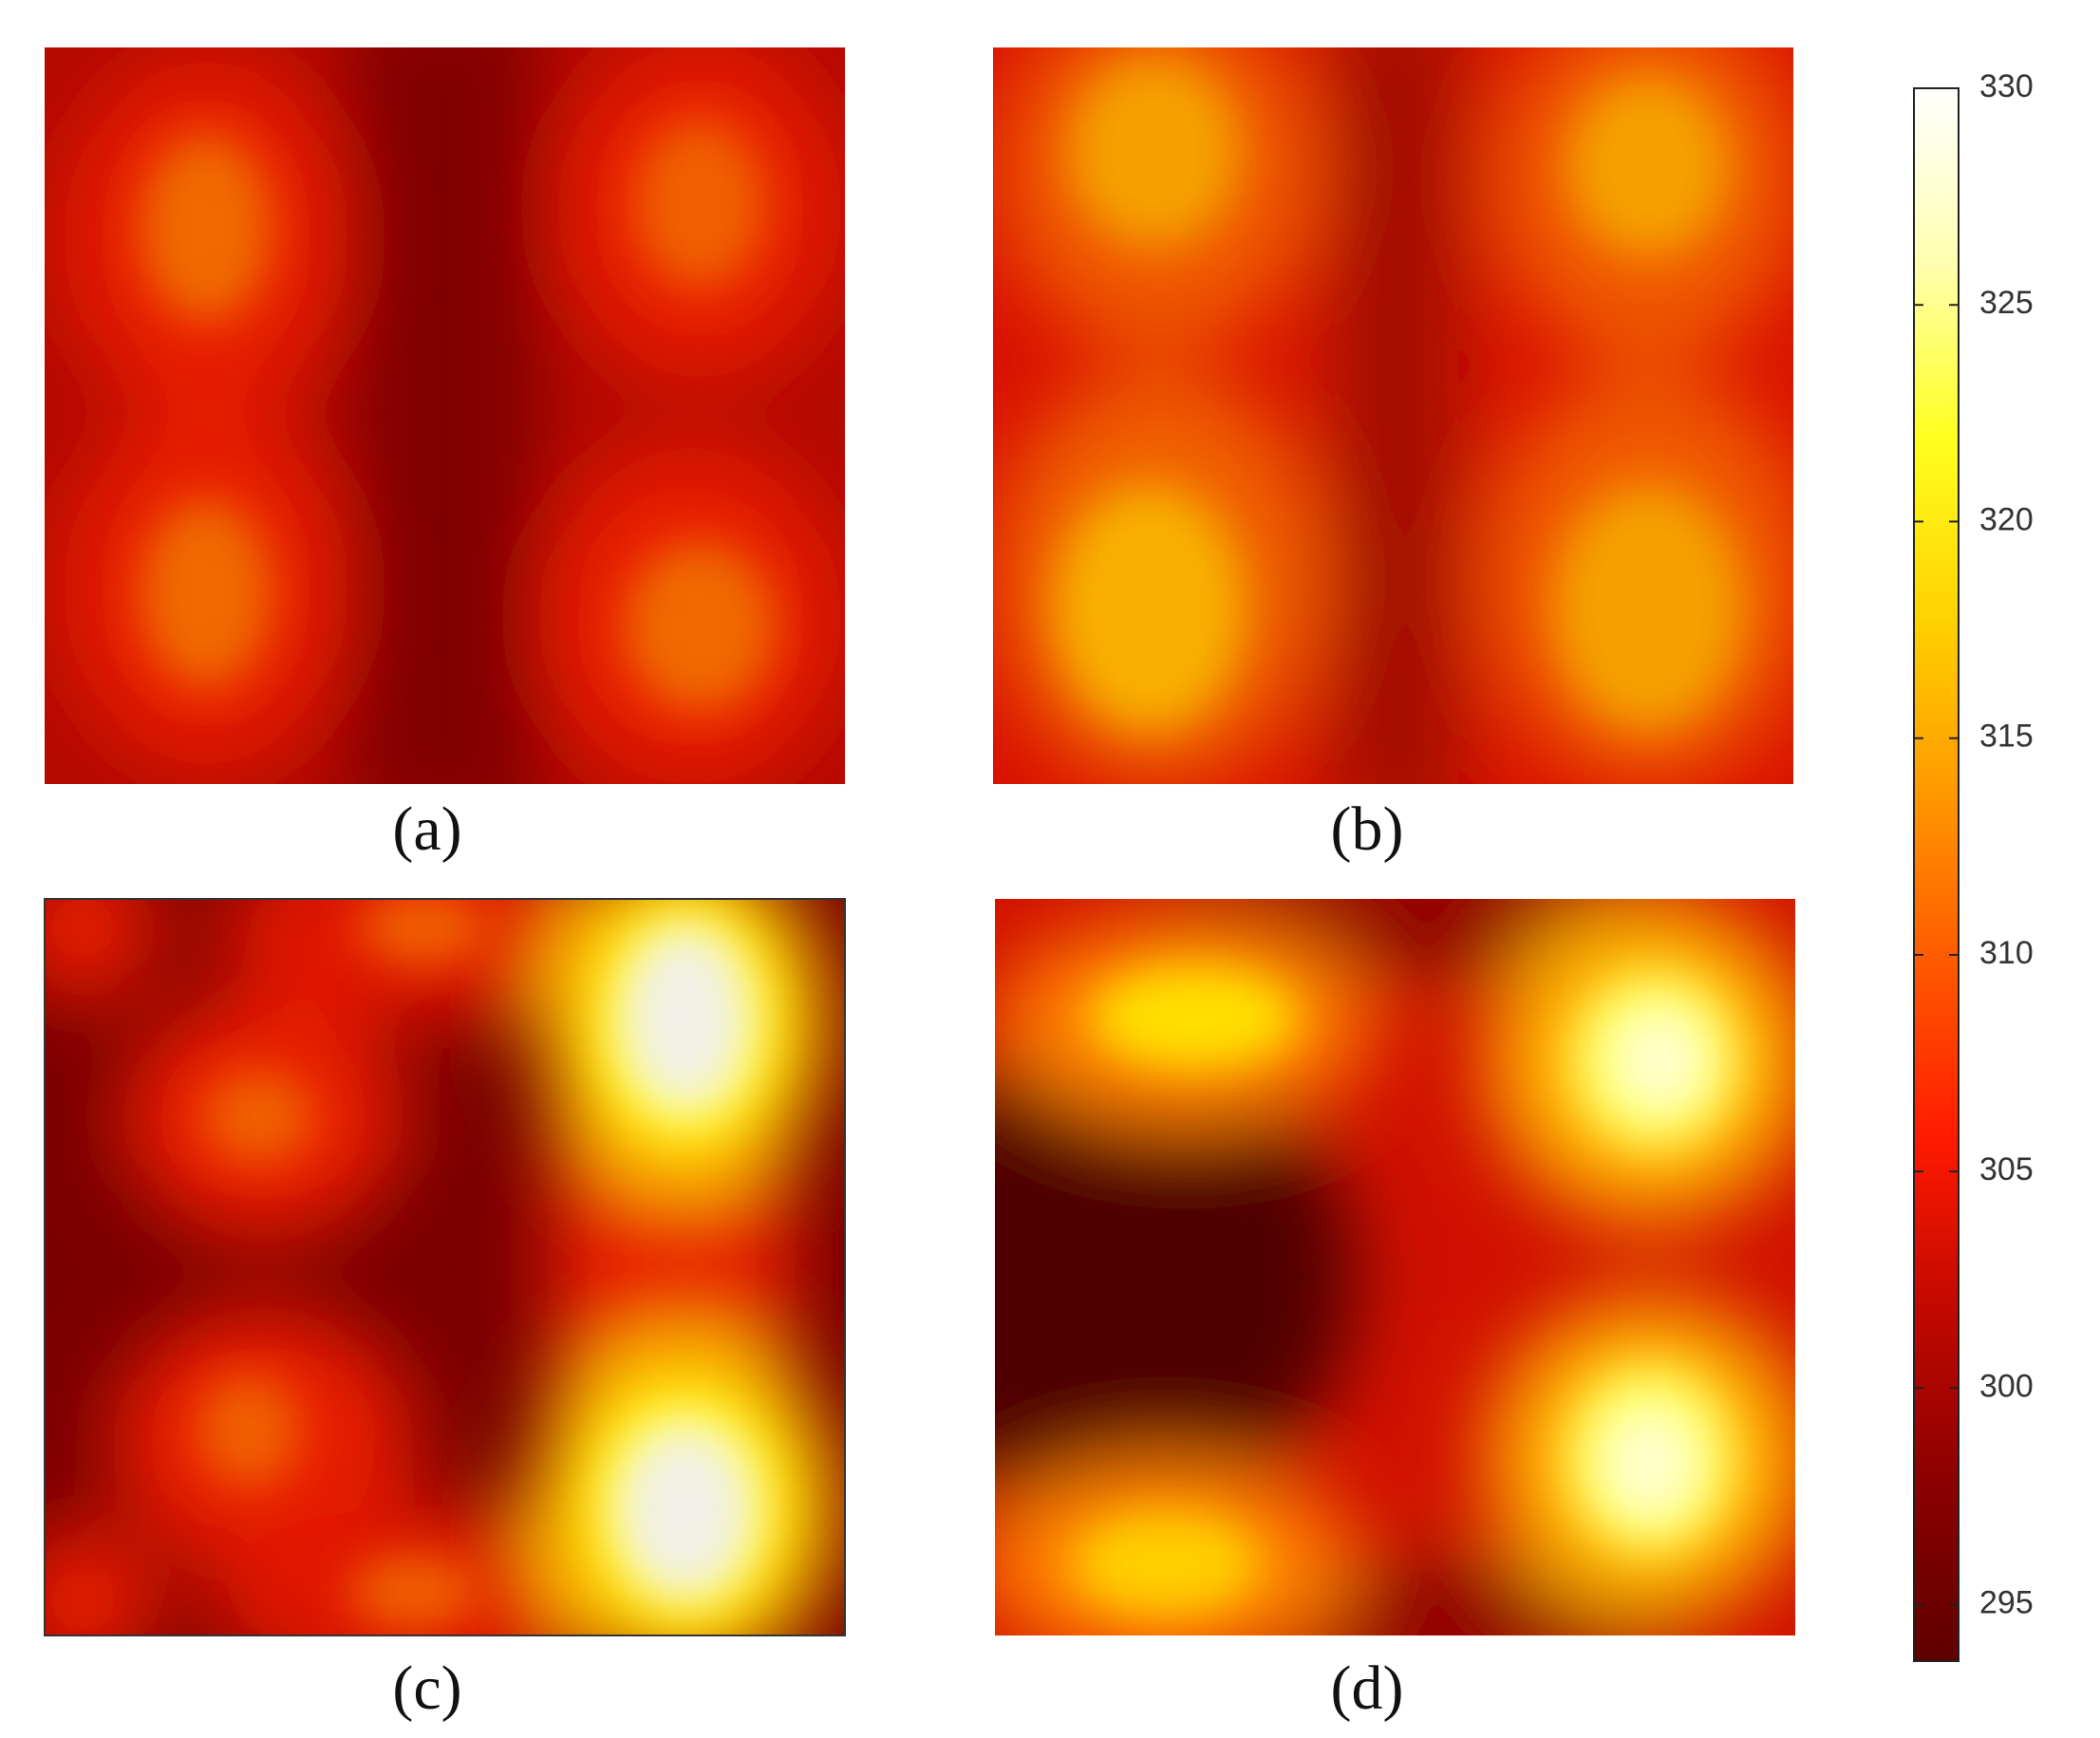 This screenshot has height=1738, width=2100. What do you see at coordinates (2006, 1169) in the screenshot?
I see `tick-label: 305` at bounding box center [2006, 1169].